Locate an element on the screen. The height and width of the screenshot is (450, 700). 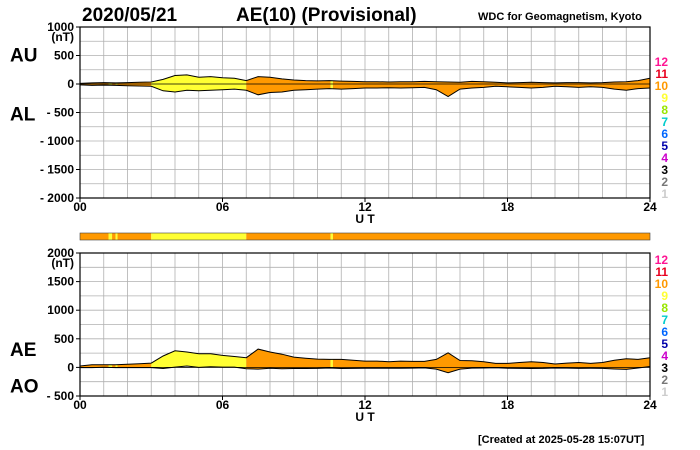
series-label-au: AU is located at coordinates (23, 56).